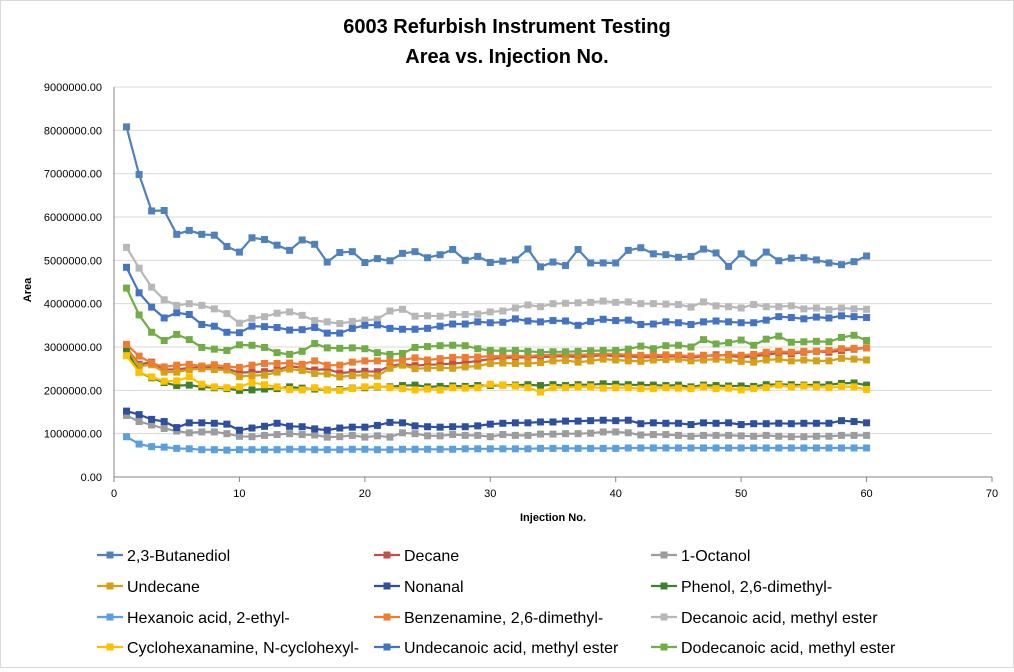  What do you see at coordinates (992, 494) in the screenshot?
I see `x-tick-label: 70` at bounding box center [992, 494].